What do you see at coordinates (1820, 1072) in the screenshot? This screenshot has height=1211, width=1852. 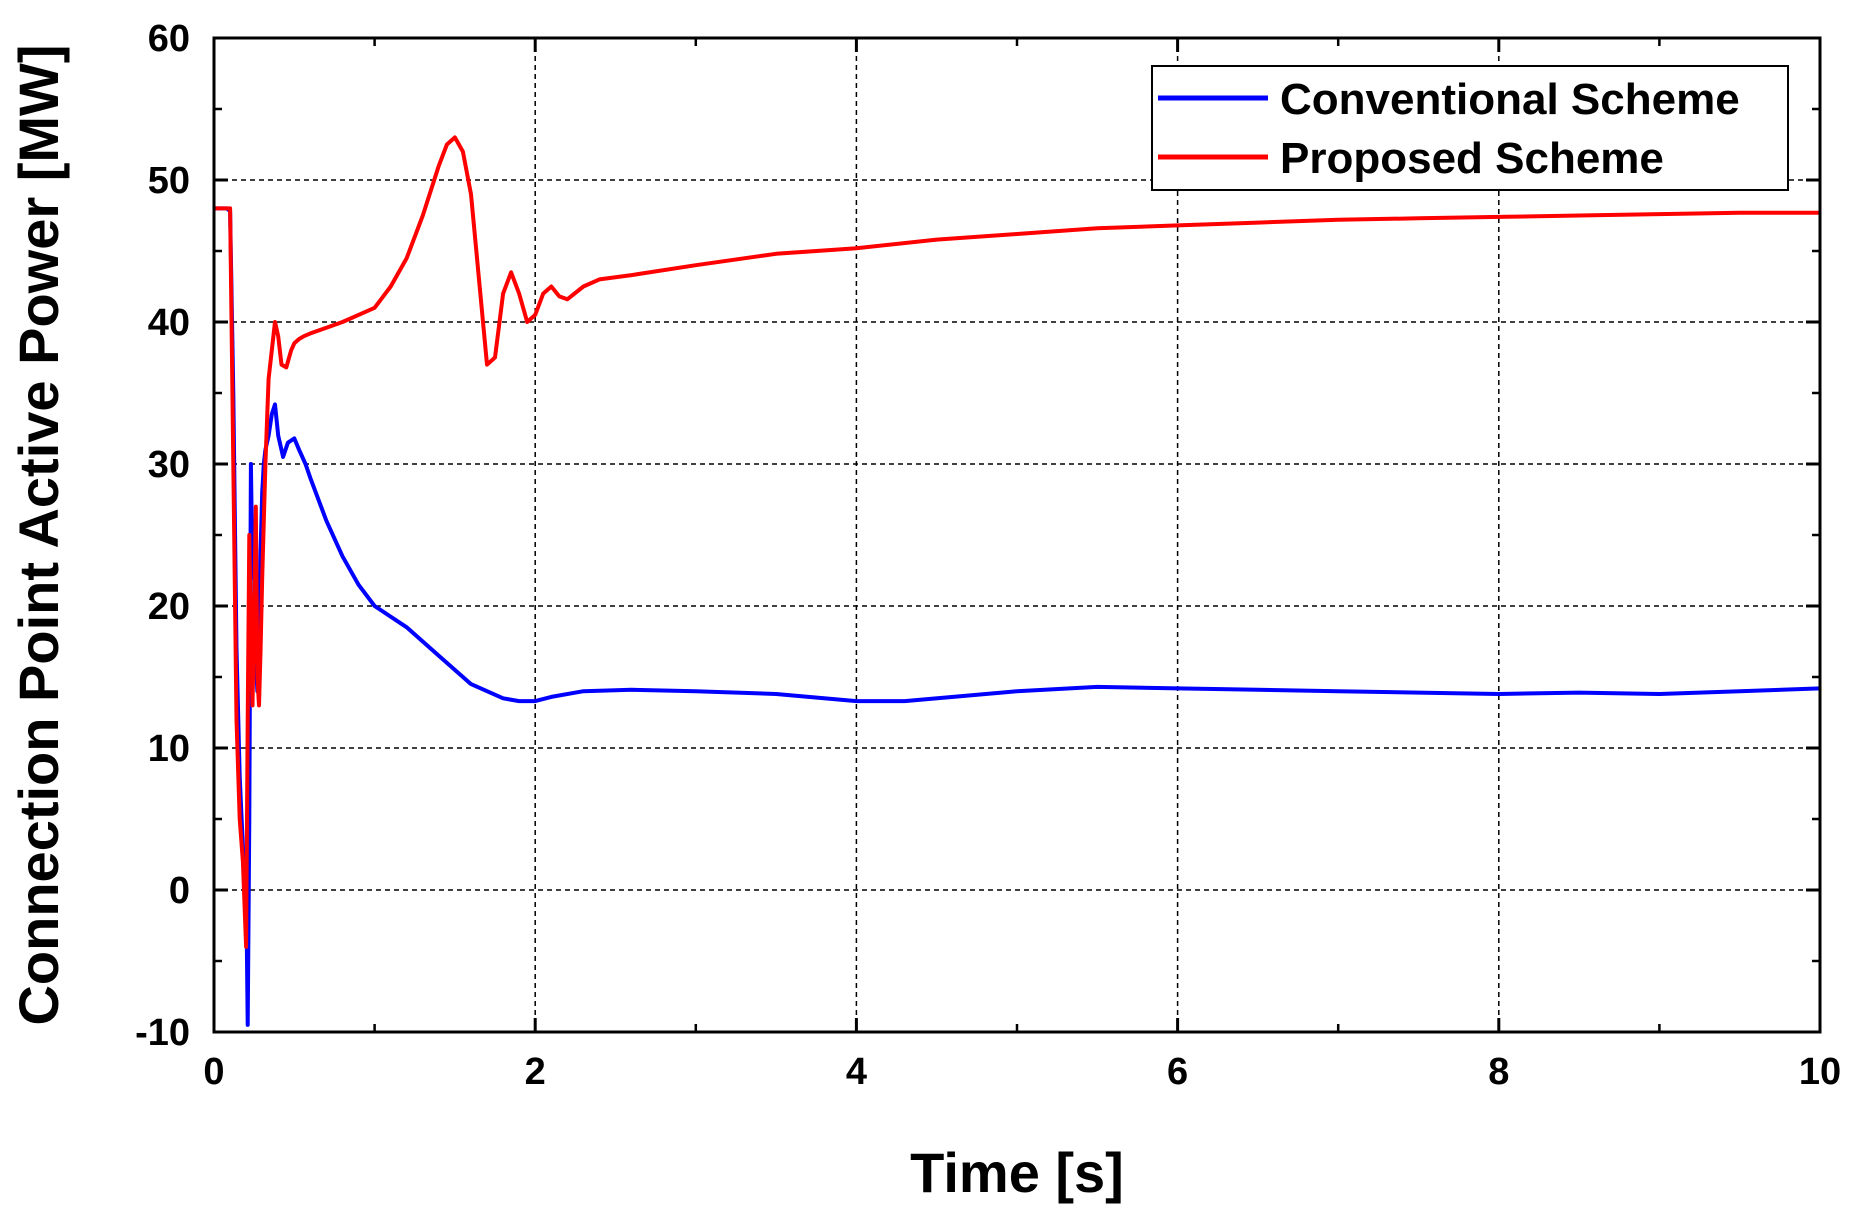 I see `x-tick-label: 10` at bounding box center [1820, 1072].